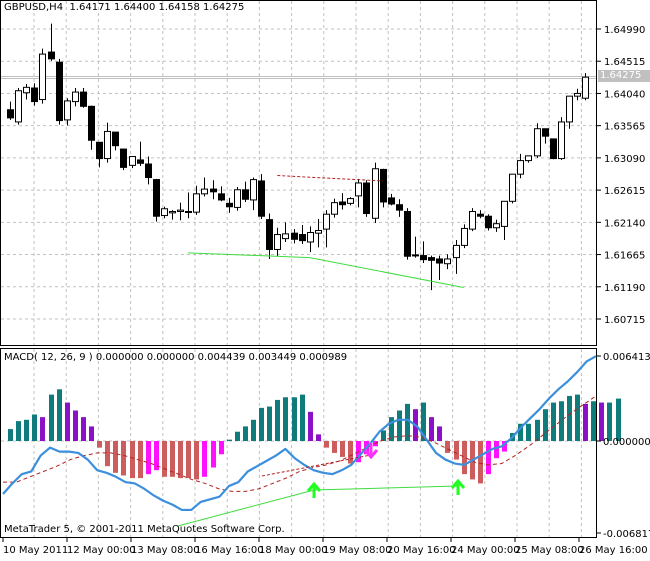 Image resolution: width=650 pixels, height=561 pixels. What do you see at coordinates (229, 550) in the screenshot?
I see `time-tick-label: 16 May 16:00` at bounding box center [229, 550].